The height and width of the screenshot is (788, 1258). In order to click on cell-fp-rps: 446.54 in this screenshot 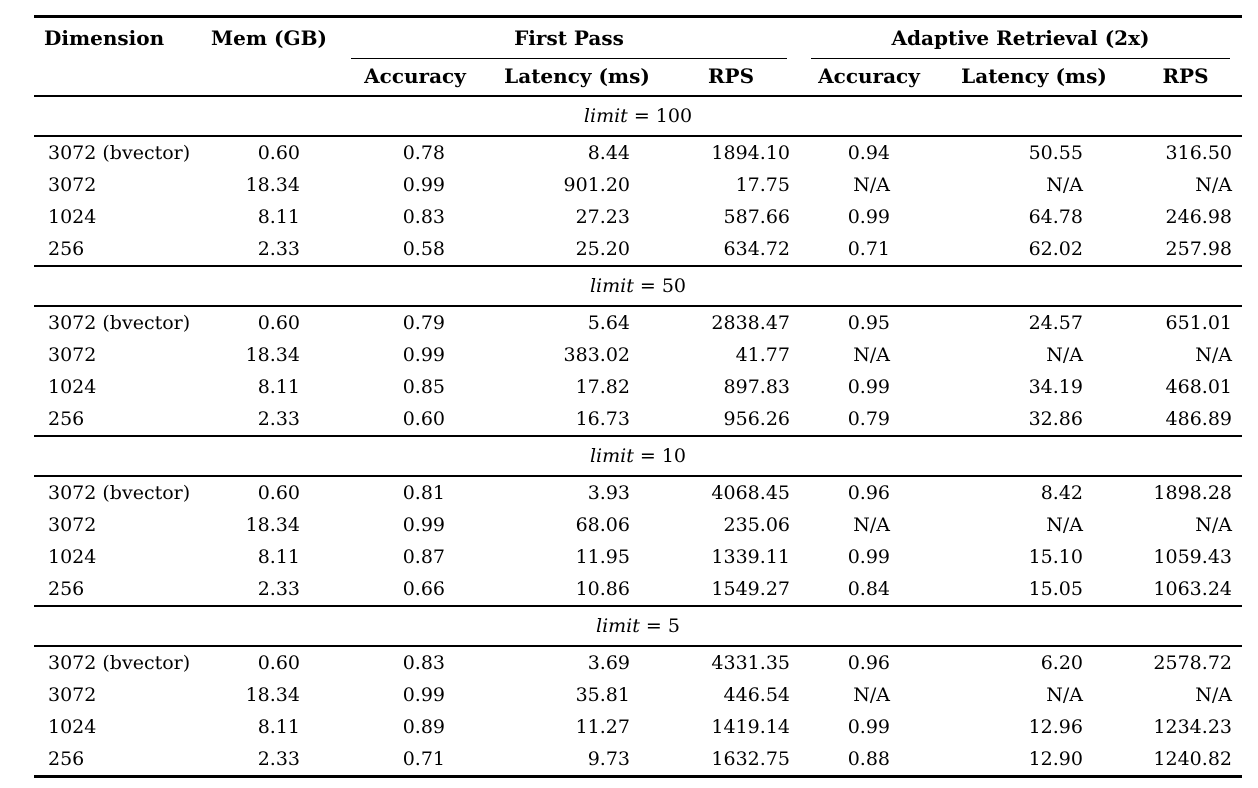, I will do `click(756, 695)`.